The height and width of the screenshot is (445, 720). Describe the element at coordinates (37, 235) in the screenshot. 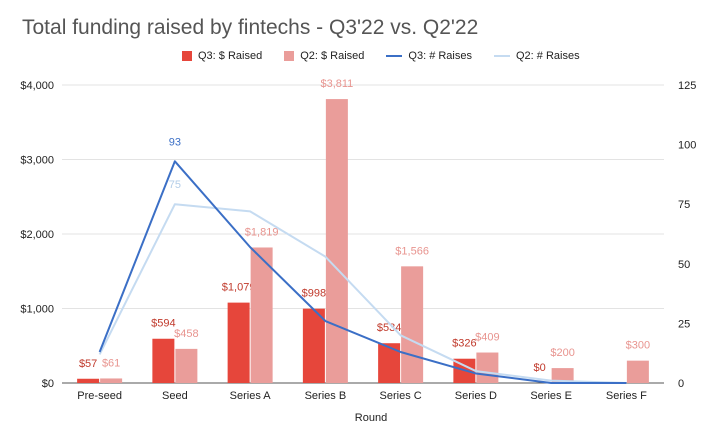

I see `y-tick-label: $2,000` at that location.